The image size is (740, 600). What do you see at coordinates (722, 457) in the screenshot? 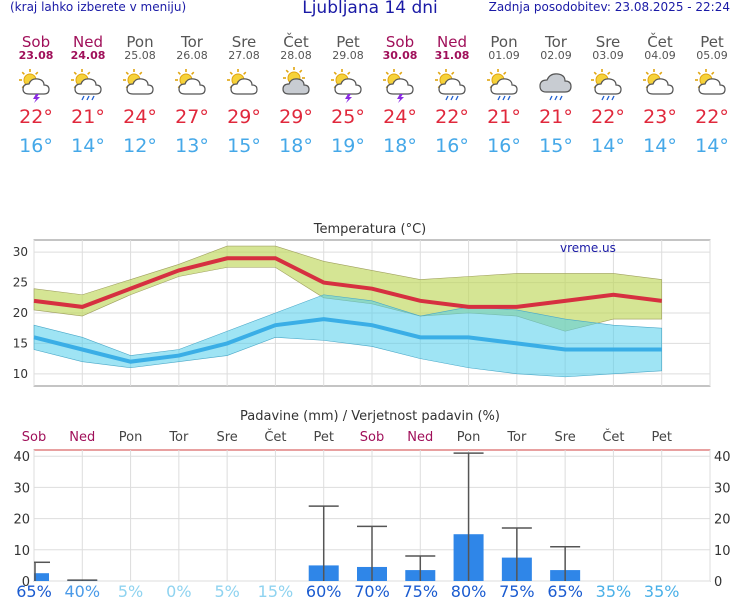
I see `y-tick-label-right: 40` at bounding box center [722, 457].